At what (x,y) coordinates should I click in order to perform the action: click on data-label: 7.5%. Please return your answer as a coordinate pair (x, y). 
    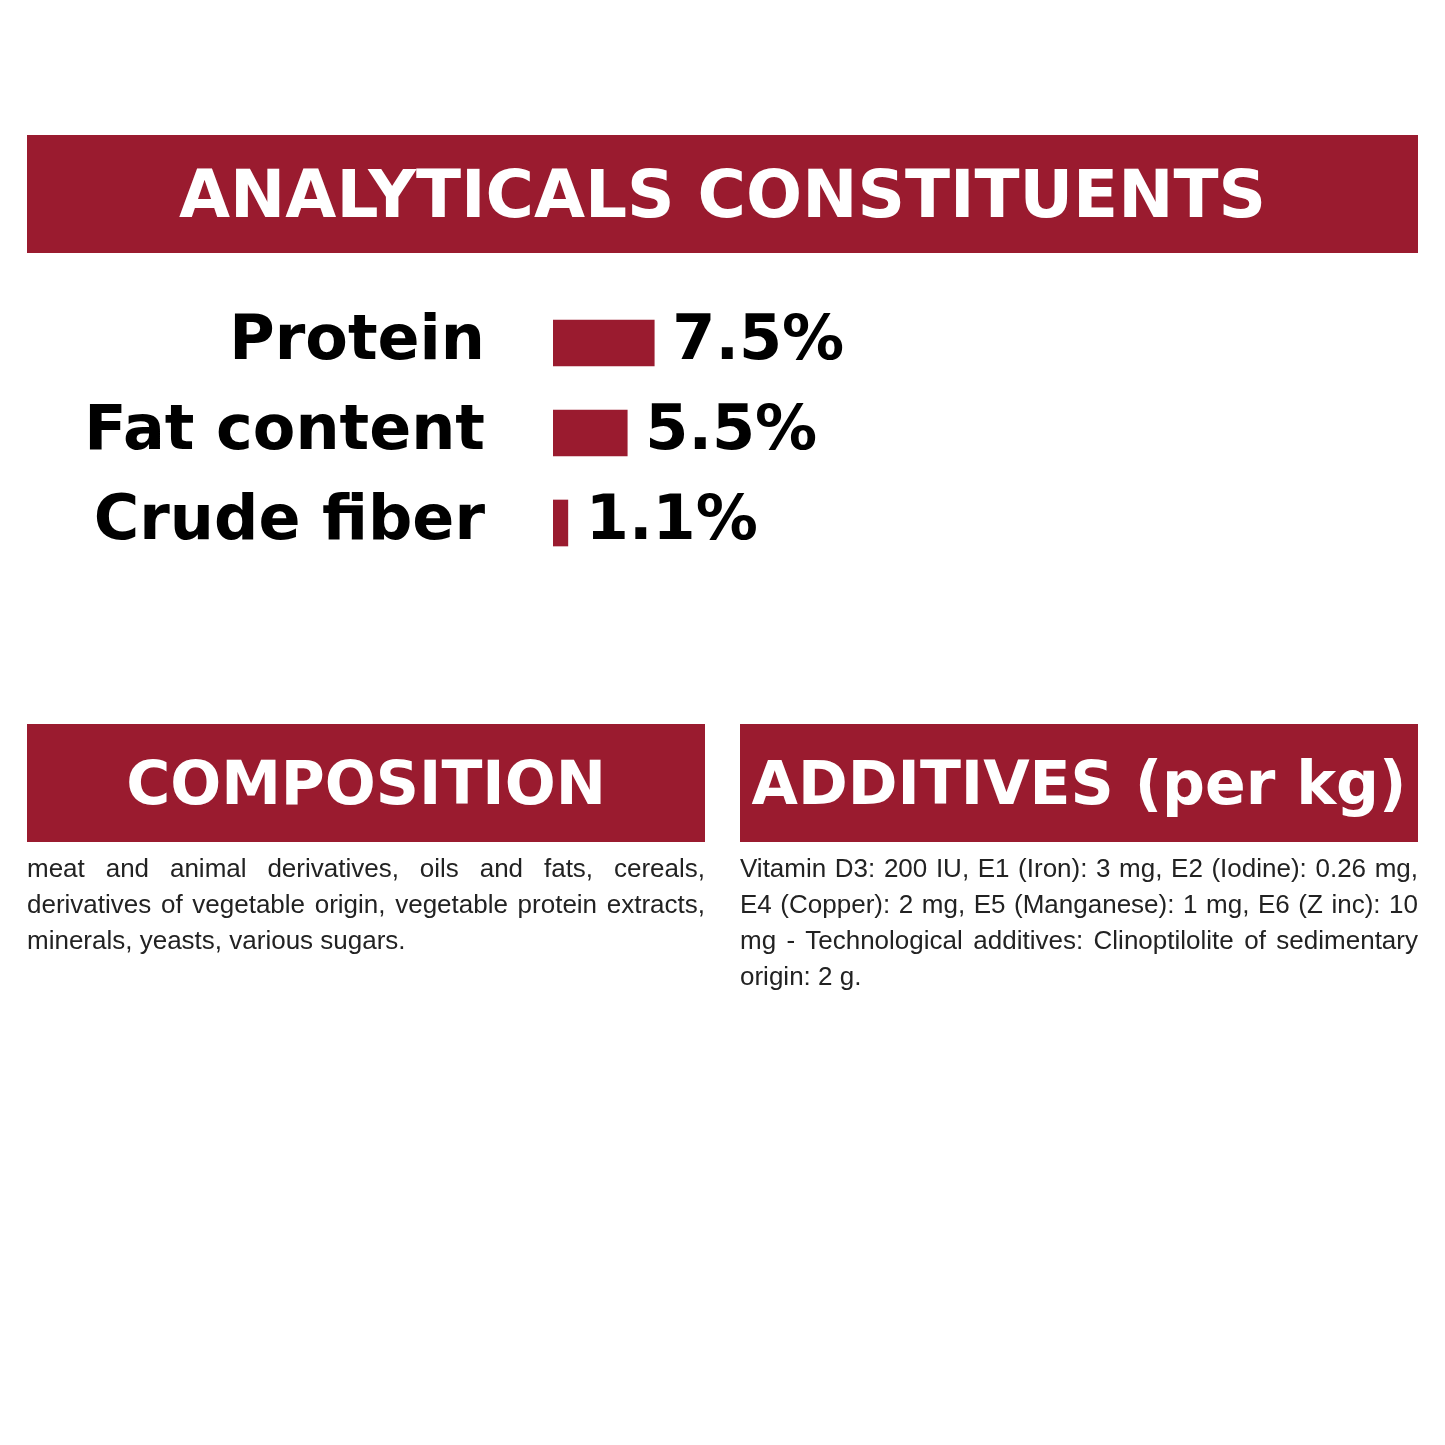
    Looking at the image, I should click on (758, 338).